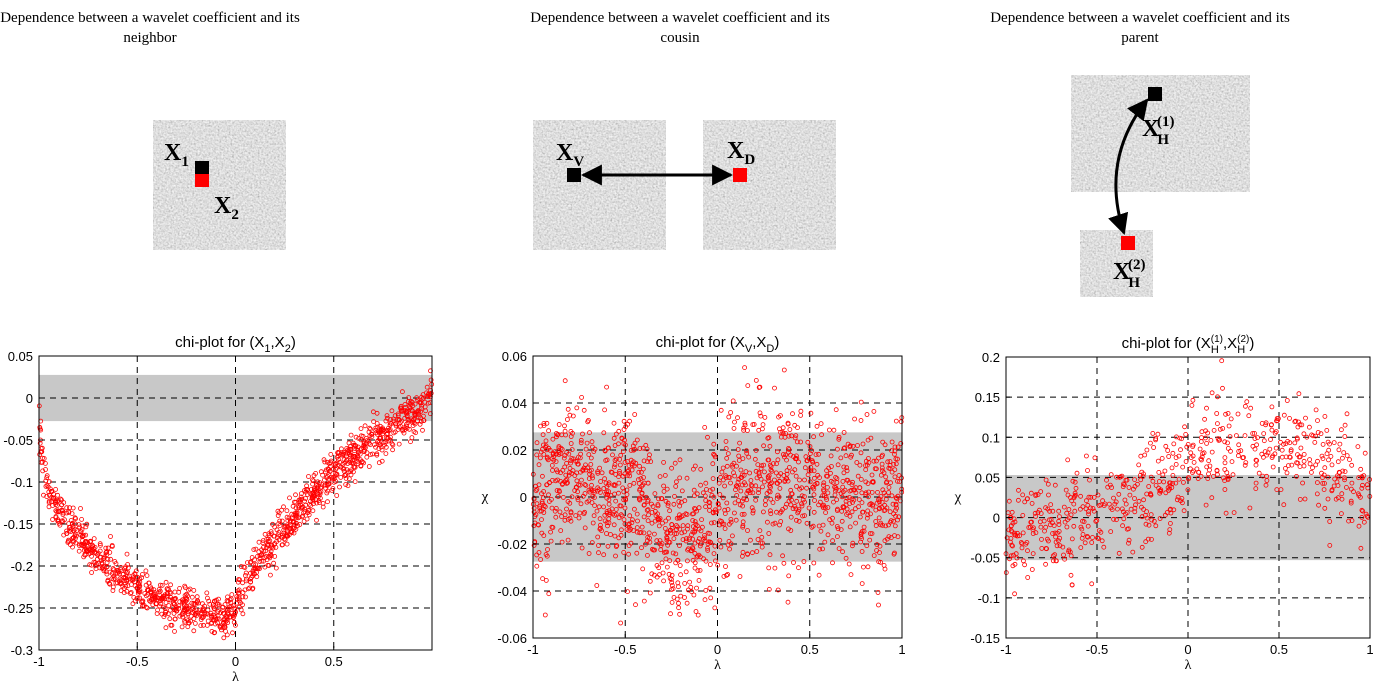 Image resolution: width=1394 pixels, height=681 pixels. What do you see at coordinates (1158, 131) in the screenshot?
I see `label-xh1: XH(1)` at bounding box center [1158, 131].